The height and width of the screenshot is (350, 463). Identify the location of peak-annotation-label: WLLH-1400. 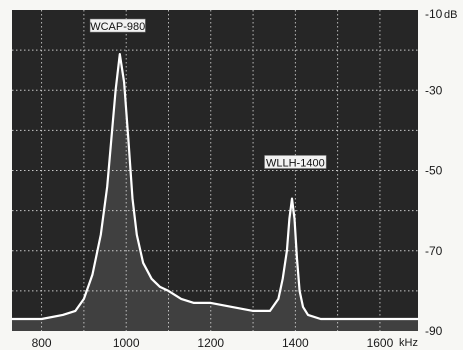
(295, 163).